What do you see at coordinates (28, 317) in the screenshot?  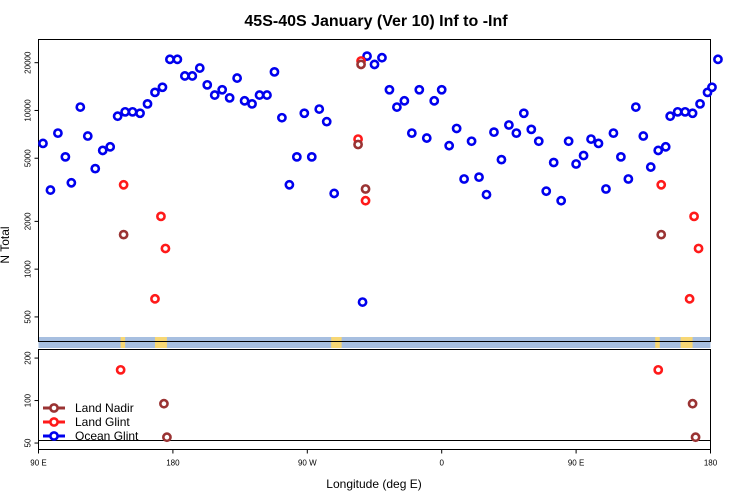 I see `y-upper-tick-label: 500` at bounding box center [28, 317].